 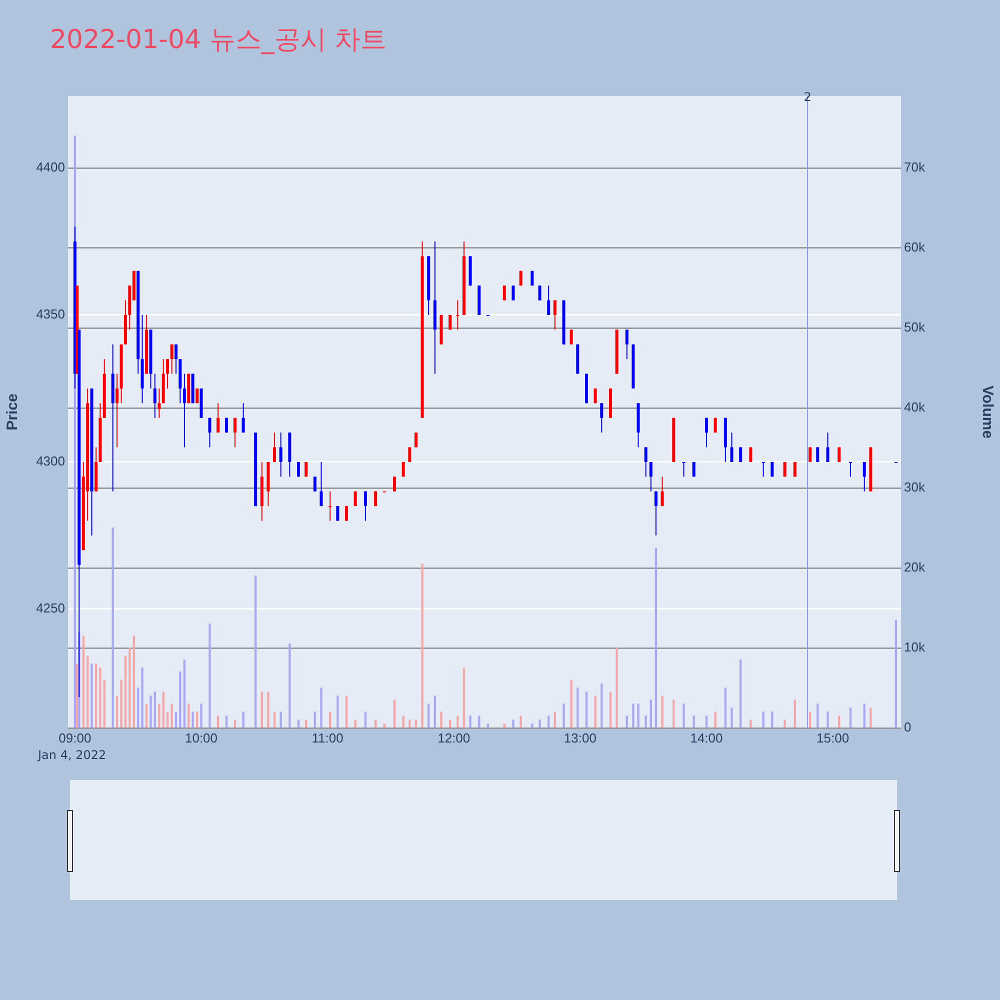 I want to click on x-tick-label: 15:00, so click(x=833, y=738).